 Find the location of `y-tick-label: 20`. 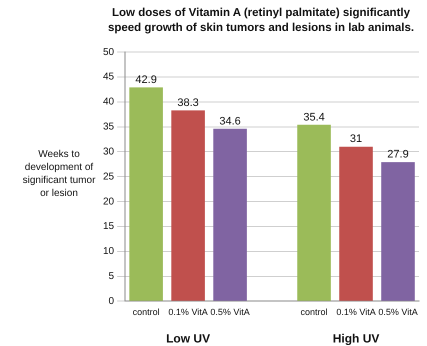

y-tick-label: 20 is located at coordinates (109, 202).